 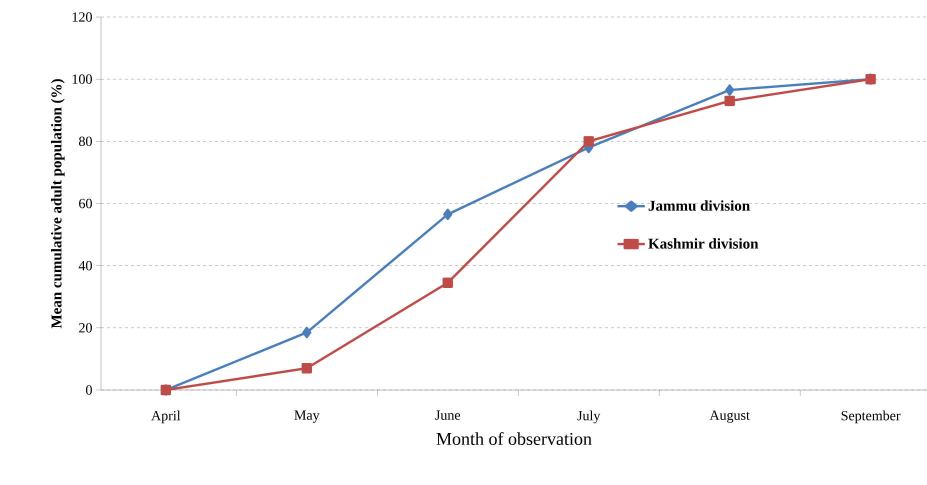 I want to click on y-tick-label: 0, so click(x=89, y=390).